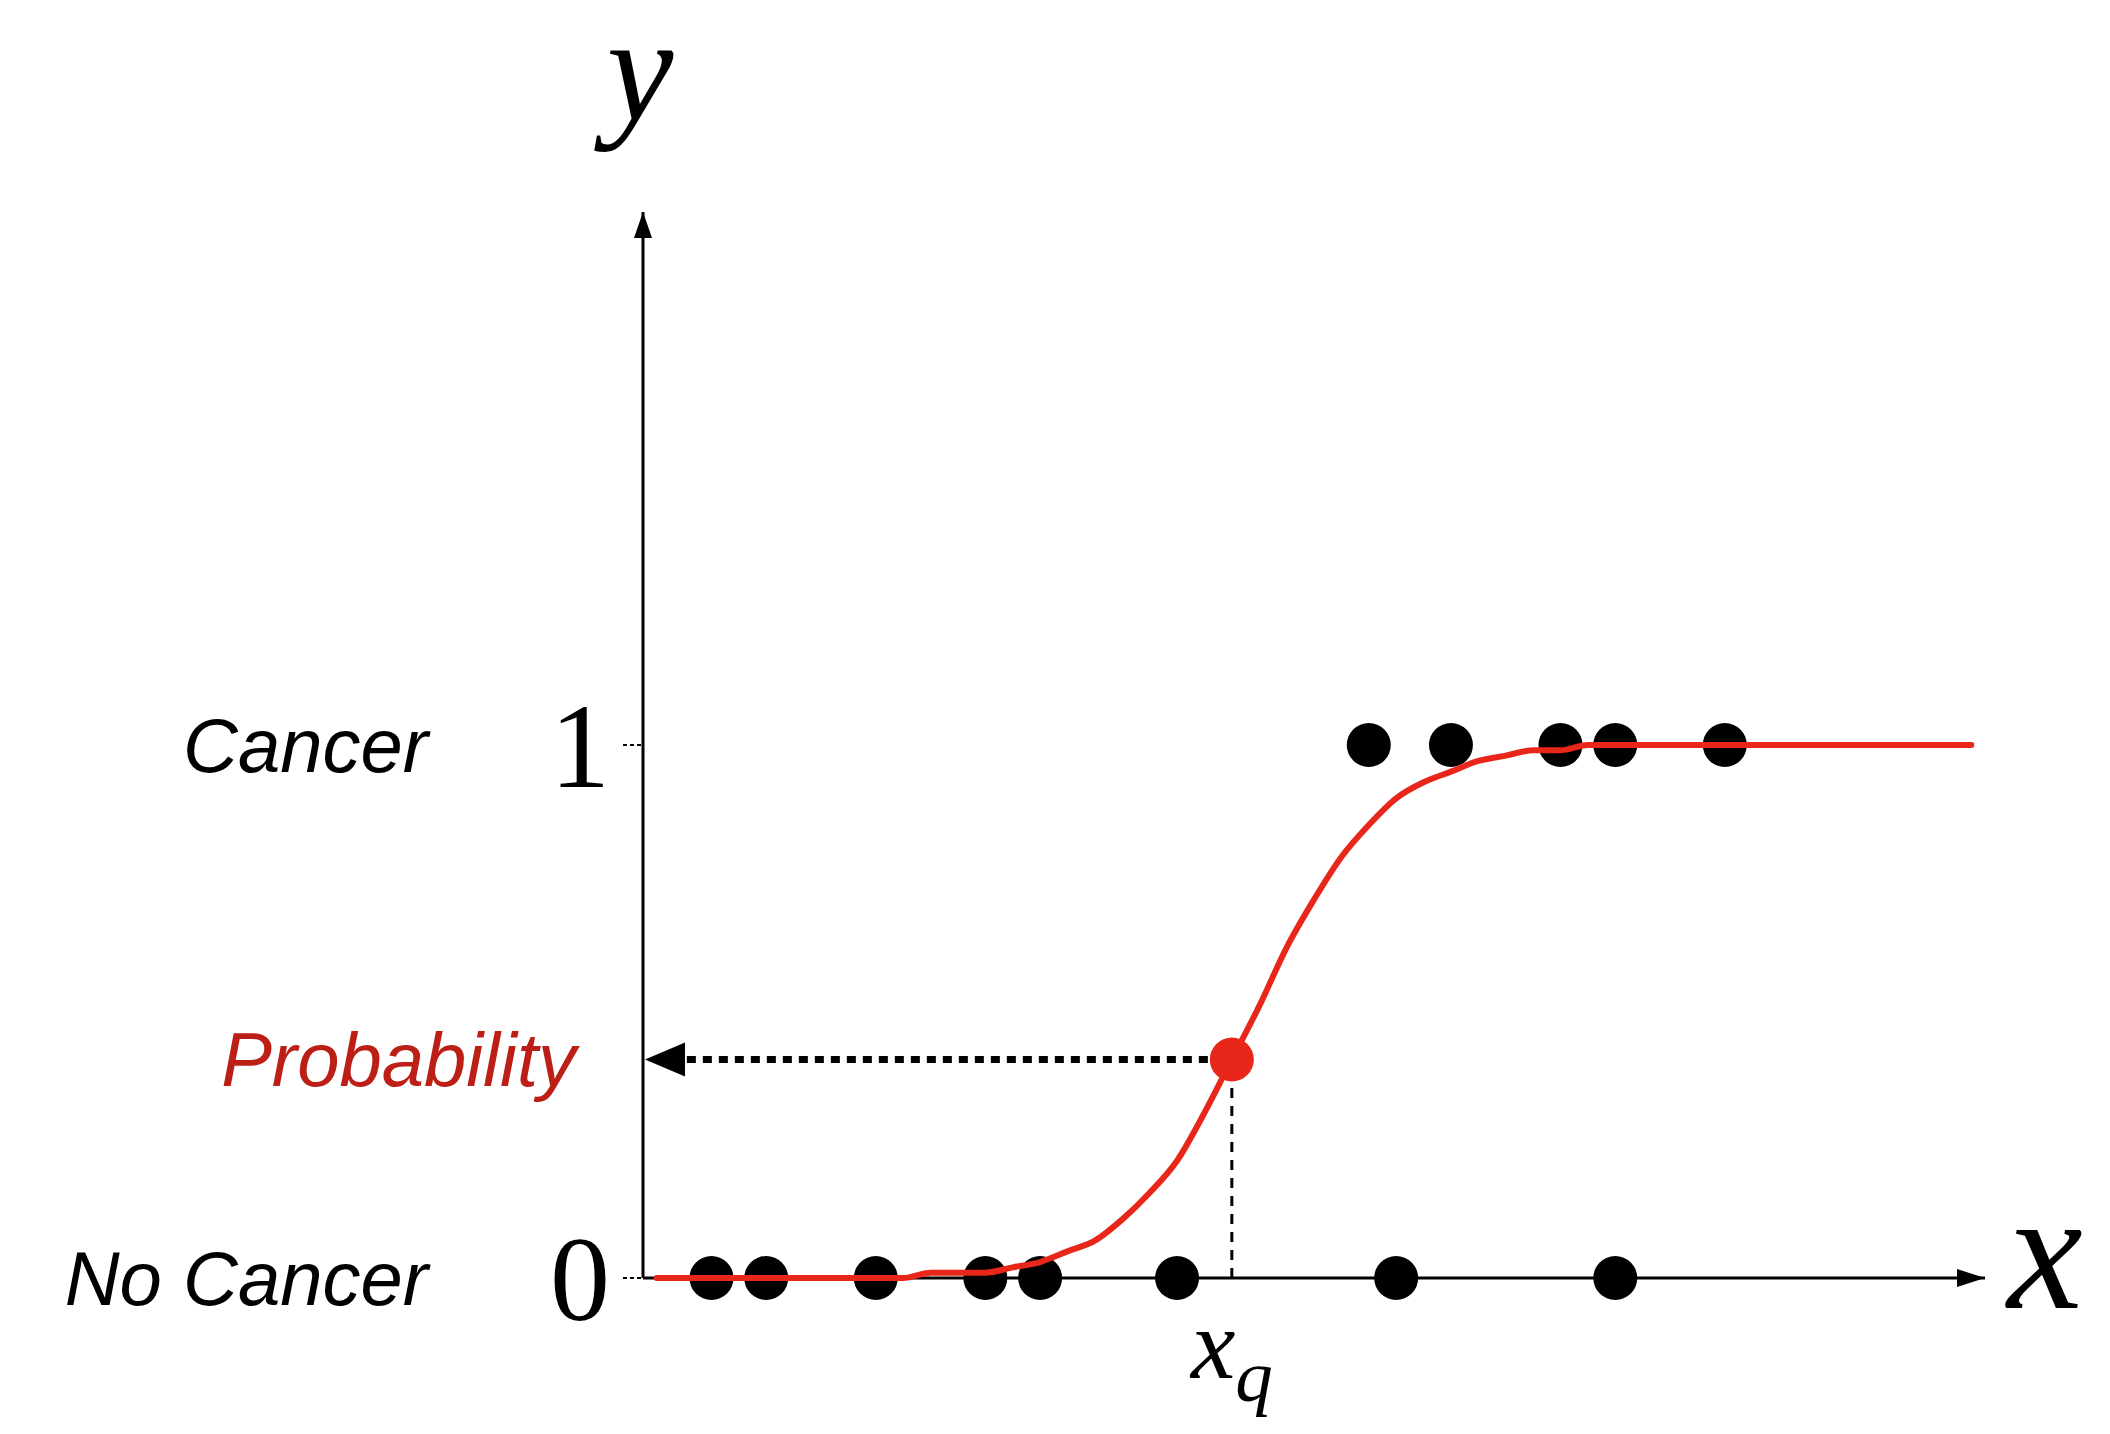  I want to click on text: Probability, so click(400, 1060).